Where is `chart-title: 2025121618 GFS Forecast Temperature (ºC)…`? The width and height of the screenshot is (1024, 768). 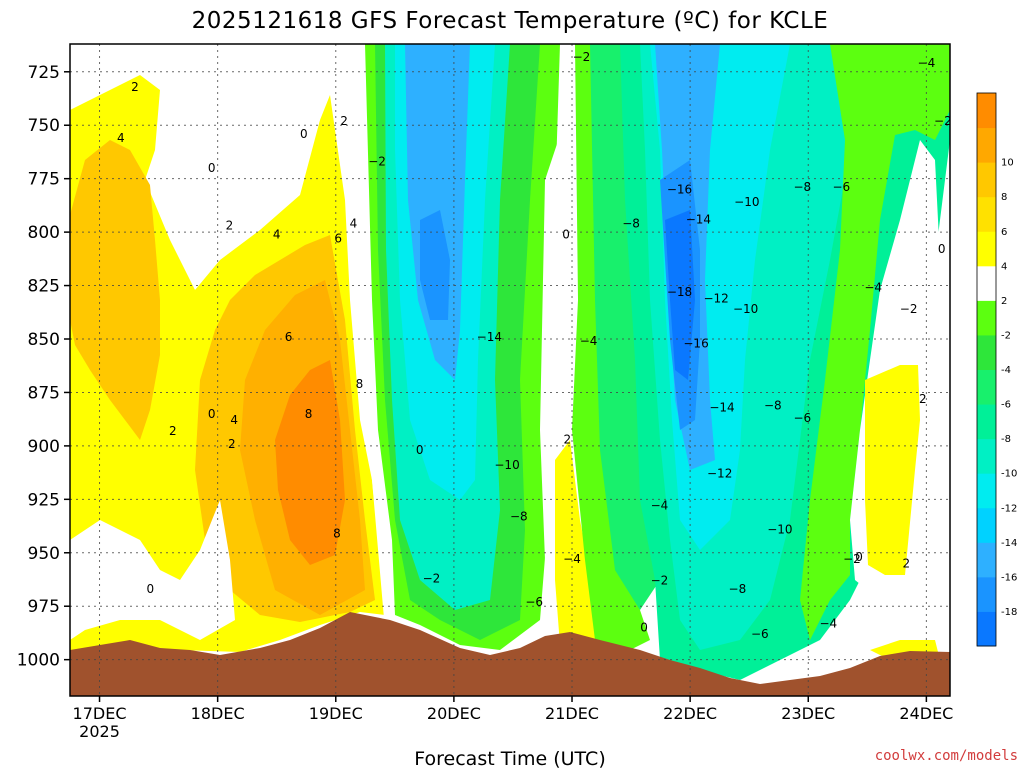 chart-title: 2025121618 GFS Forecast Temperature (ºC)… is located at coordinates (510, 21).